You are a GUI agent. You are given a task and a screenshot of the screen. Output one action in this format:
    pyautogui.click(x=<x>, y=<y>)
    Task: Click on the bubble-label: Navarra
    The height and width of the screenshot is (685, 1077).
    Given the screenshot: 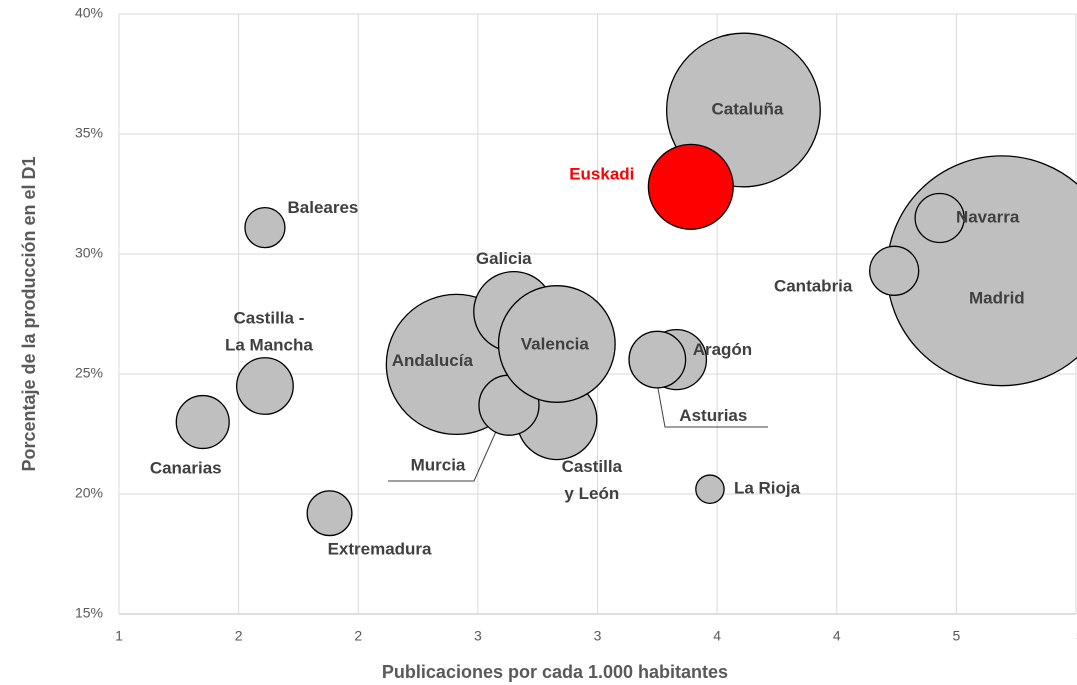 What is the action you would take?
    pyautogui.click(x=988, y=216)
    